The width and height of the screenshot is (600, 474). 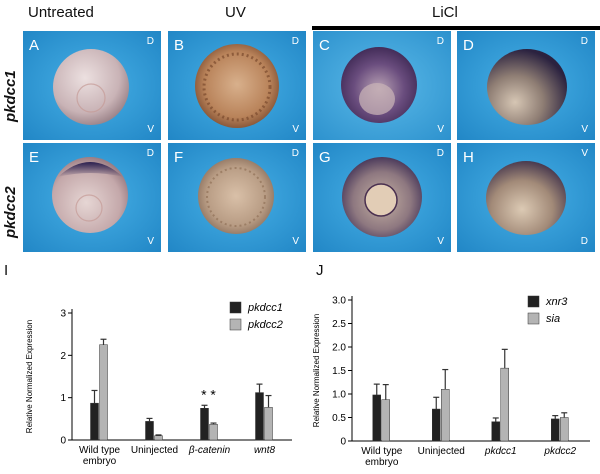 I want to click on legend-label: pkdcc1, so click(x=265, y=308).